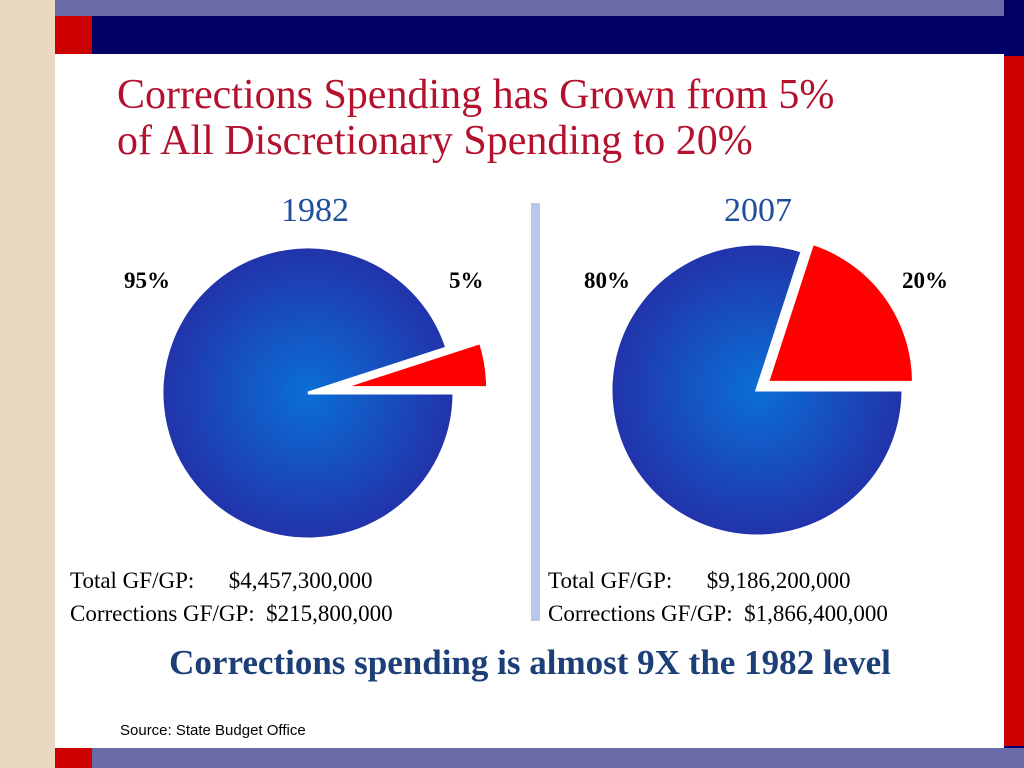  What do you see at coordinates (925, 280) in the screenshot?
I see `pie-2007-label-corrections: 20%` at bounding box center [925, 280].